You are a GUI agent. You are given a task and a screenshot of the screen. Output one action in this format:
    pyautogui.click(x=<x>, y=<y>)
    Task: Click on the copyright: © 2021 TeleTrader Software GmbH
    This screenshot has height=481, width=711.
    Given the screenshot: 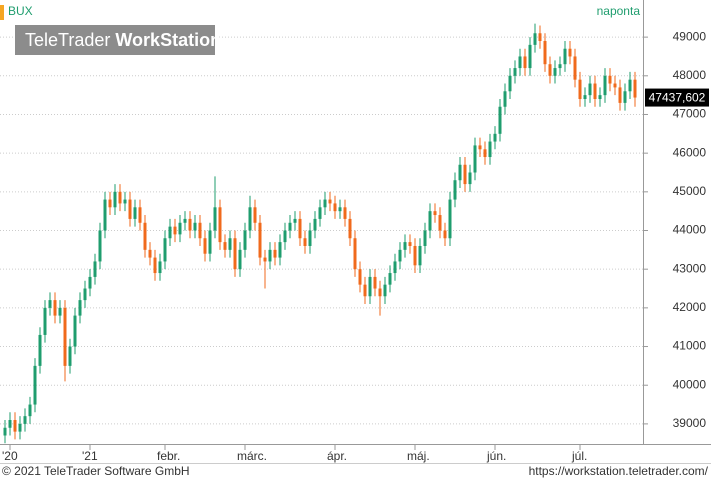 What is the action you would take?
    pyautogui.click(x=96, y=471)
    